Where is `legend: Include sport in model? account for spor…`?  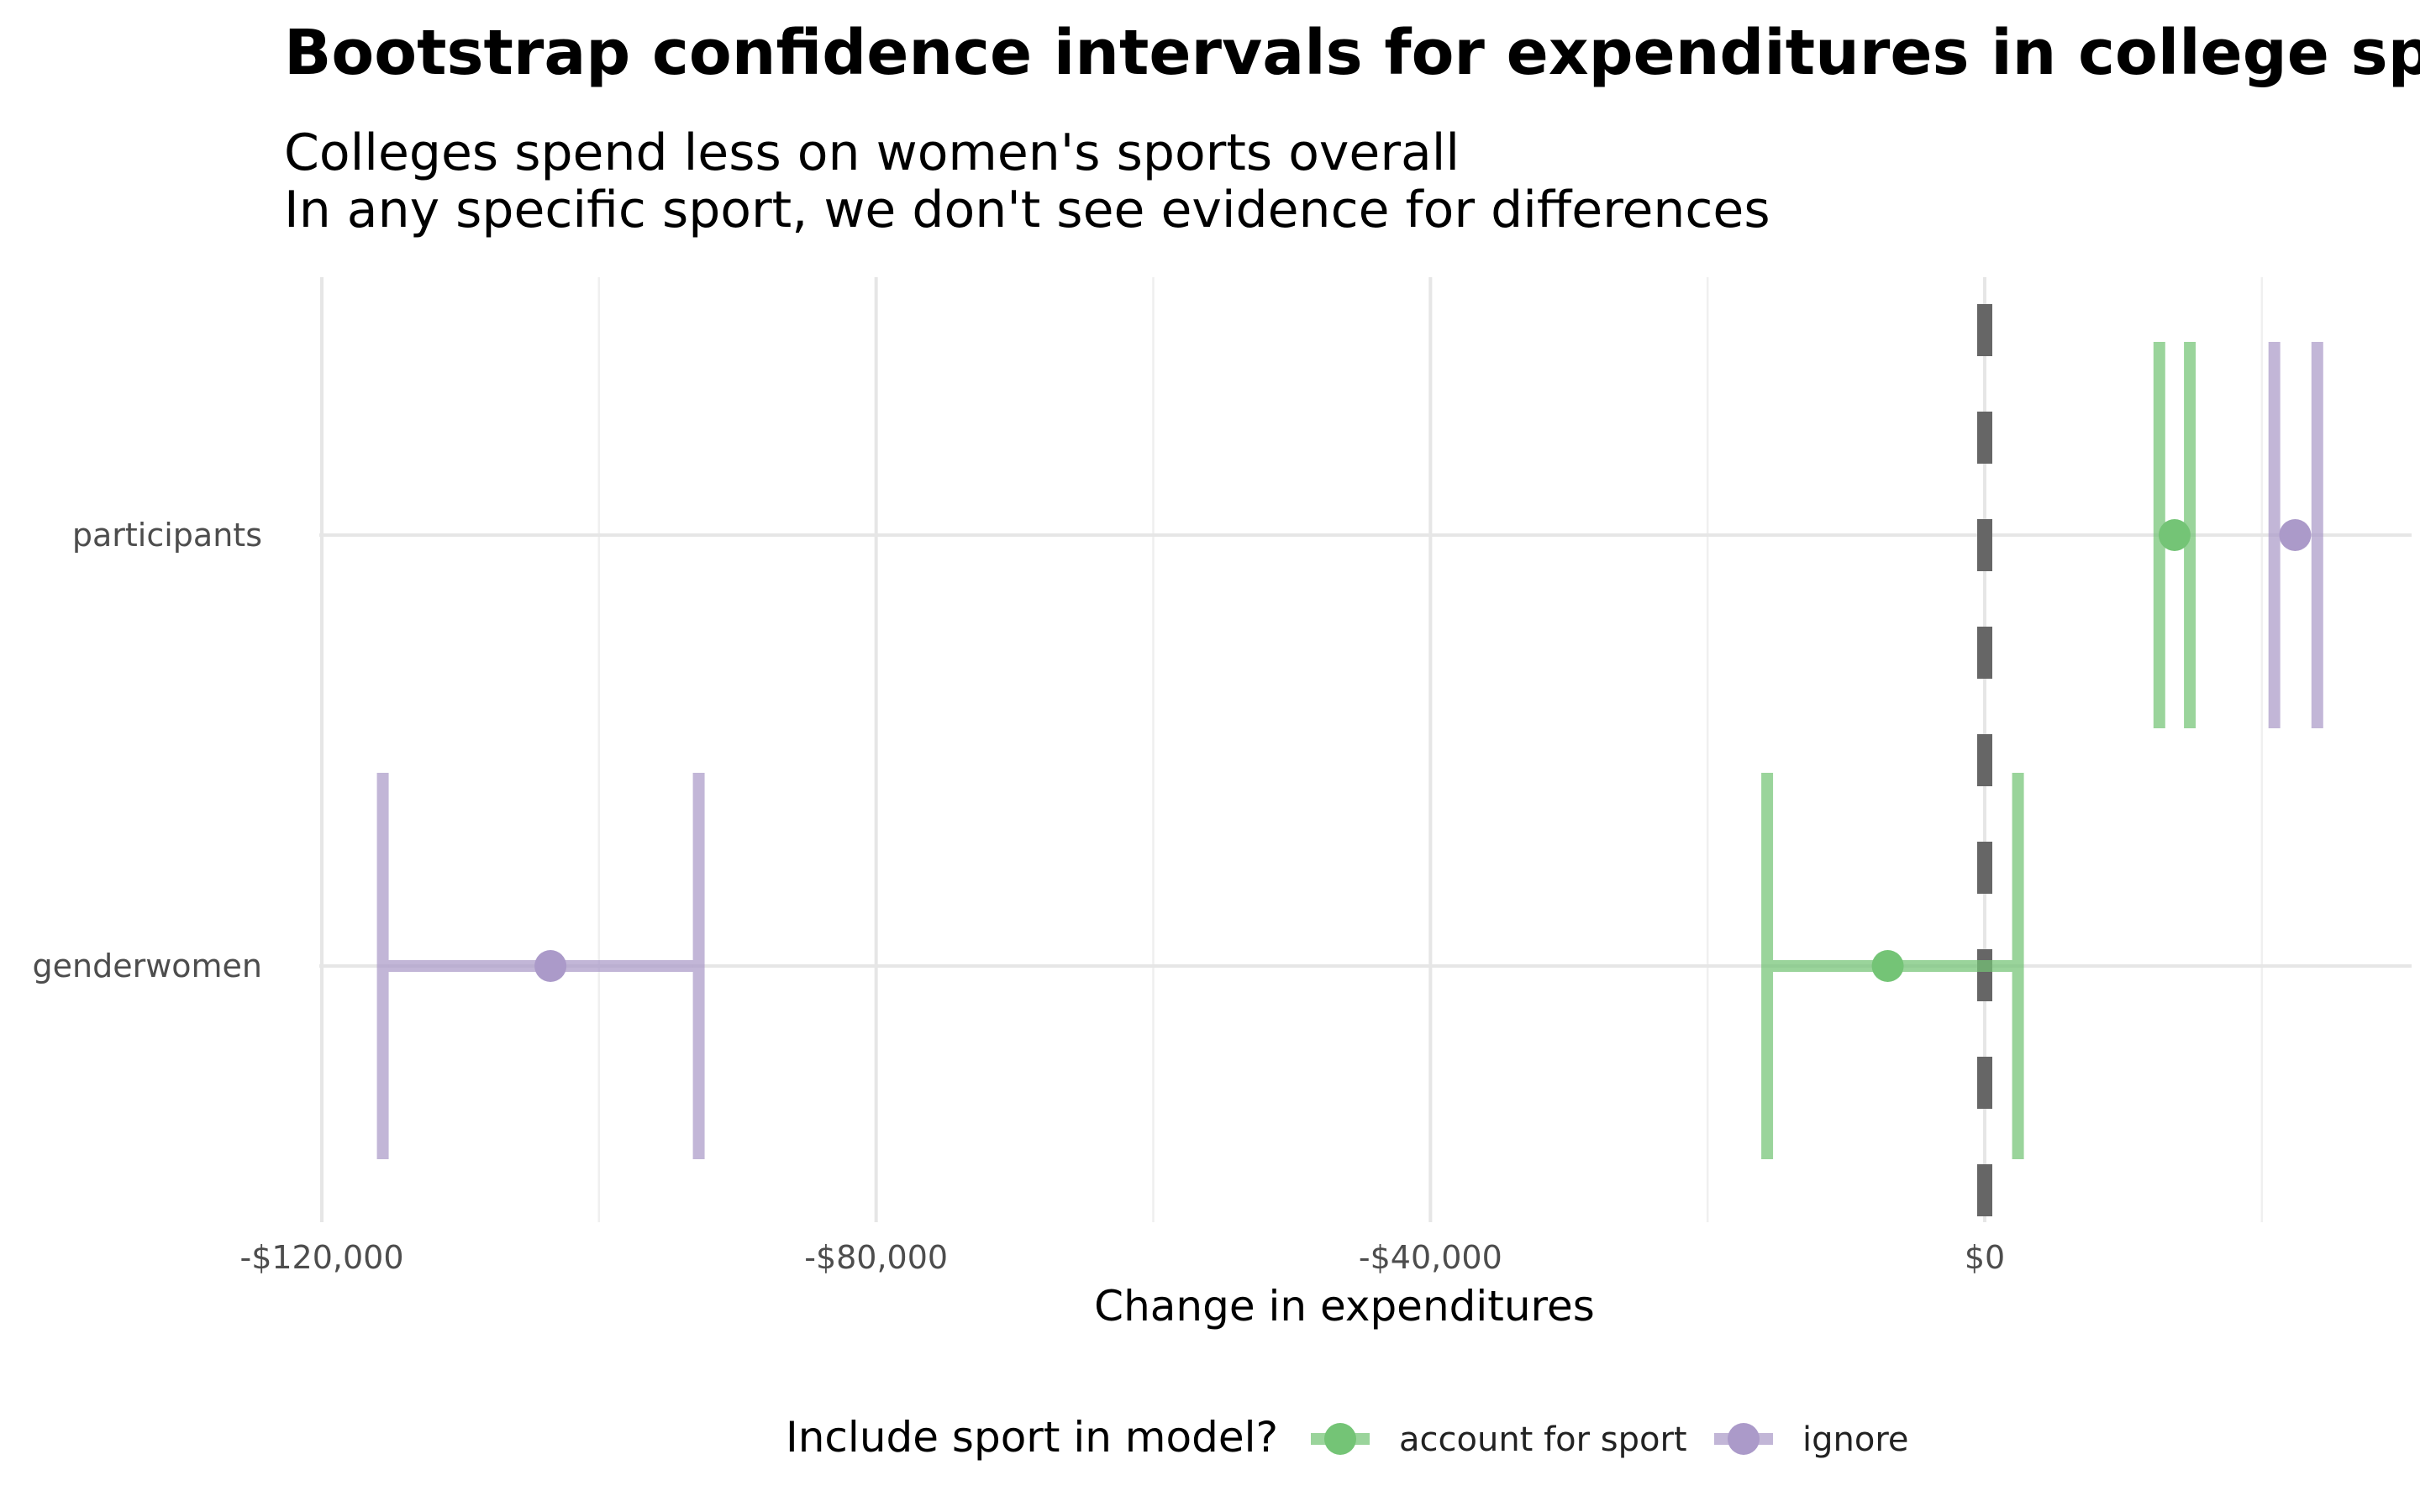 legend: Include sport in model? account for spor… is located at coordinates (1347, 1437).